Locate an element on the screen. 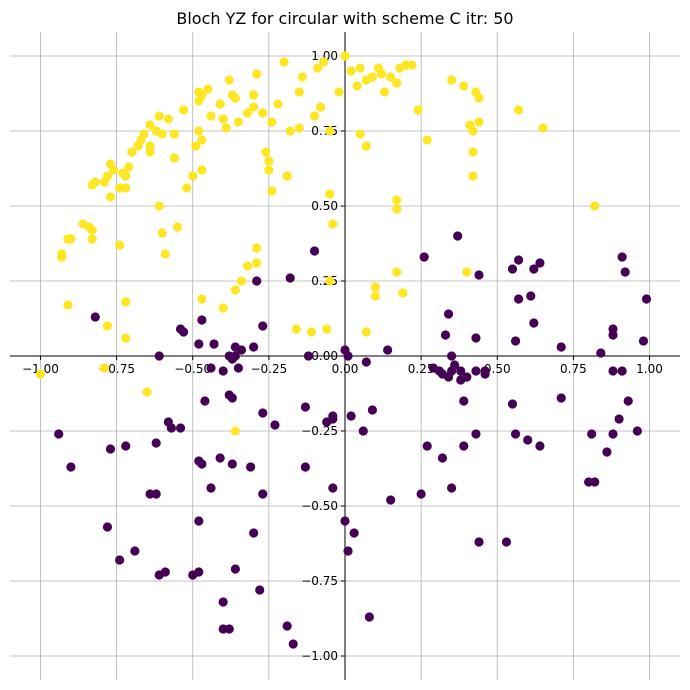 This screenshot has height=690, width=690. x-tick-label: 0.50 is located at coordinates (497, 369).